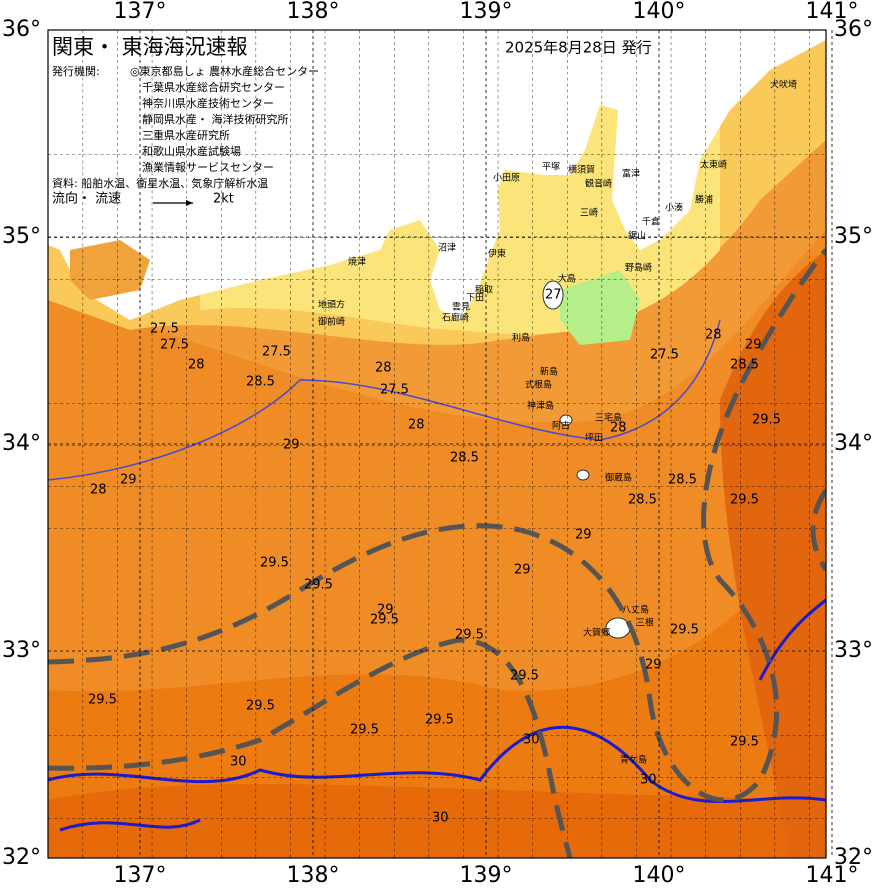 This screenshot has height=888, width=873. I want to click on place-name: 小湊, so click(674, 208).